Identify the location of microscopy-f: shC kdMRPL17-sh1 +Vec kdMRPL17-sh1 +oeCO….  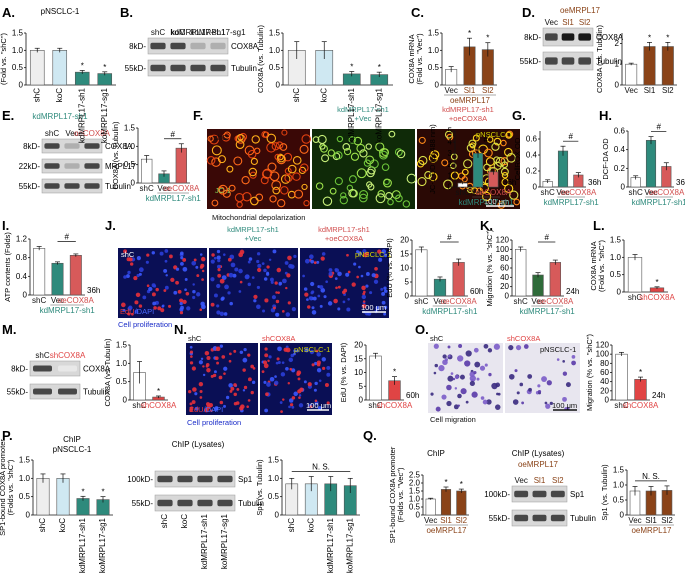
(363, 163).